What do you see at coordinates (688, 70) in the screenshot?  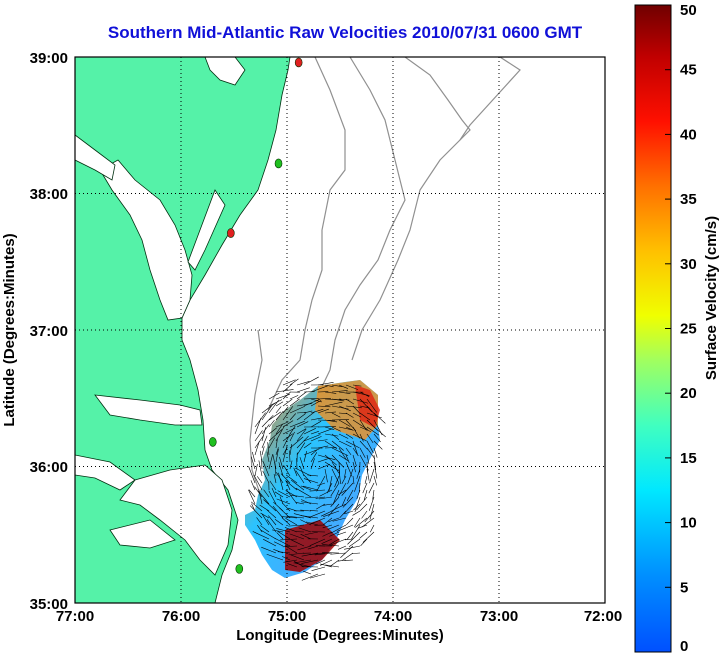 I see `colorbar-tick-label: 45` at bounding box center [688, 70].